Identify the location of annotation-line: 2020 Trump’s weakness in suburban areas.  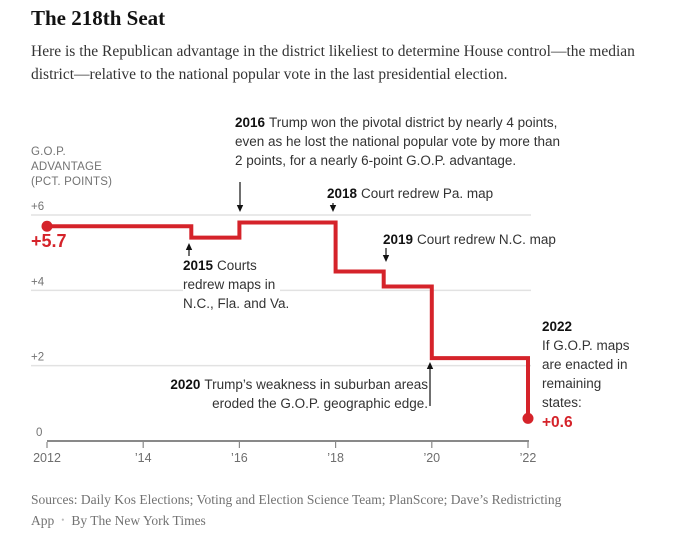
(292, 384).